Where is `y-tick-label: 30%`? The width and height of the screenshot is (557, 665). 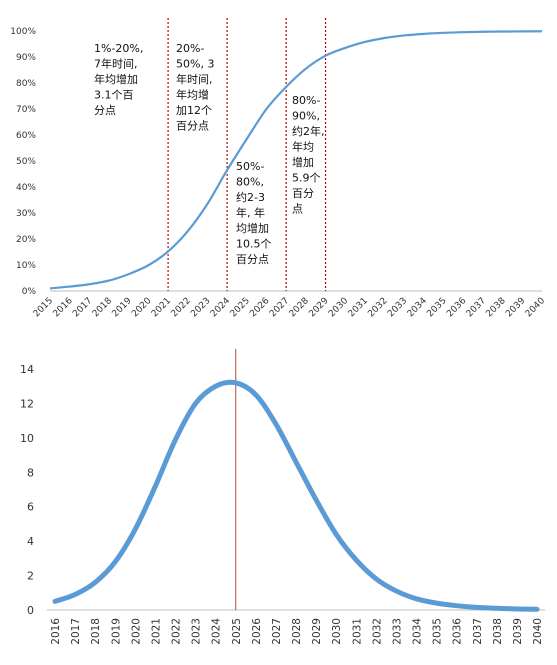 y-tick-label: 30% is located at coordinates (26, 214).